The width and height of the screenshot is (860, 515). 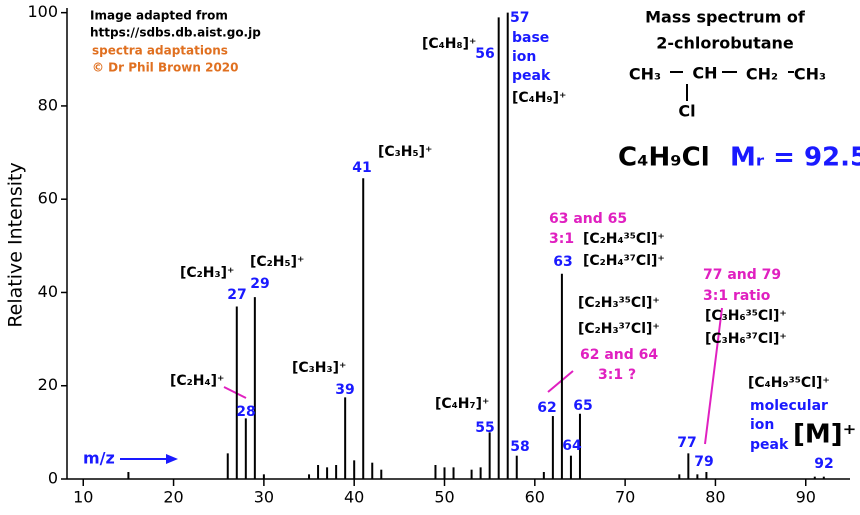 I want to click on annotation: [C₃H₃]⁺, so click(x=319, y=368).